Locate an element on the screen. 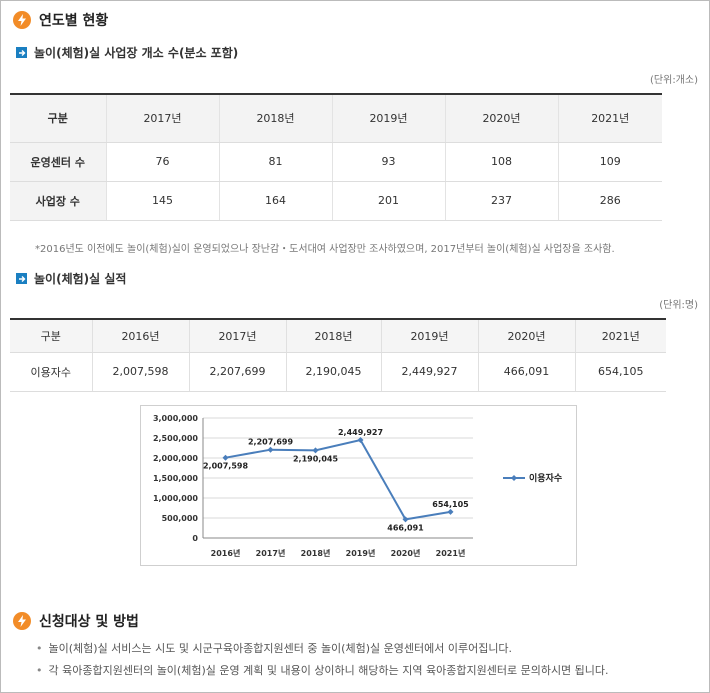  x-tick-label: 2019년 is located at coordinates (361, 553).